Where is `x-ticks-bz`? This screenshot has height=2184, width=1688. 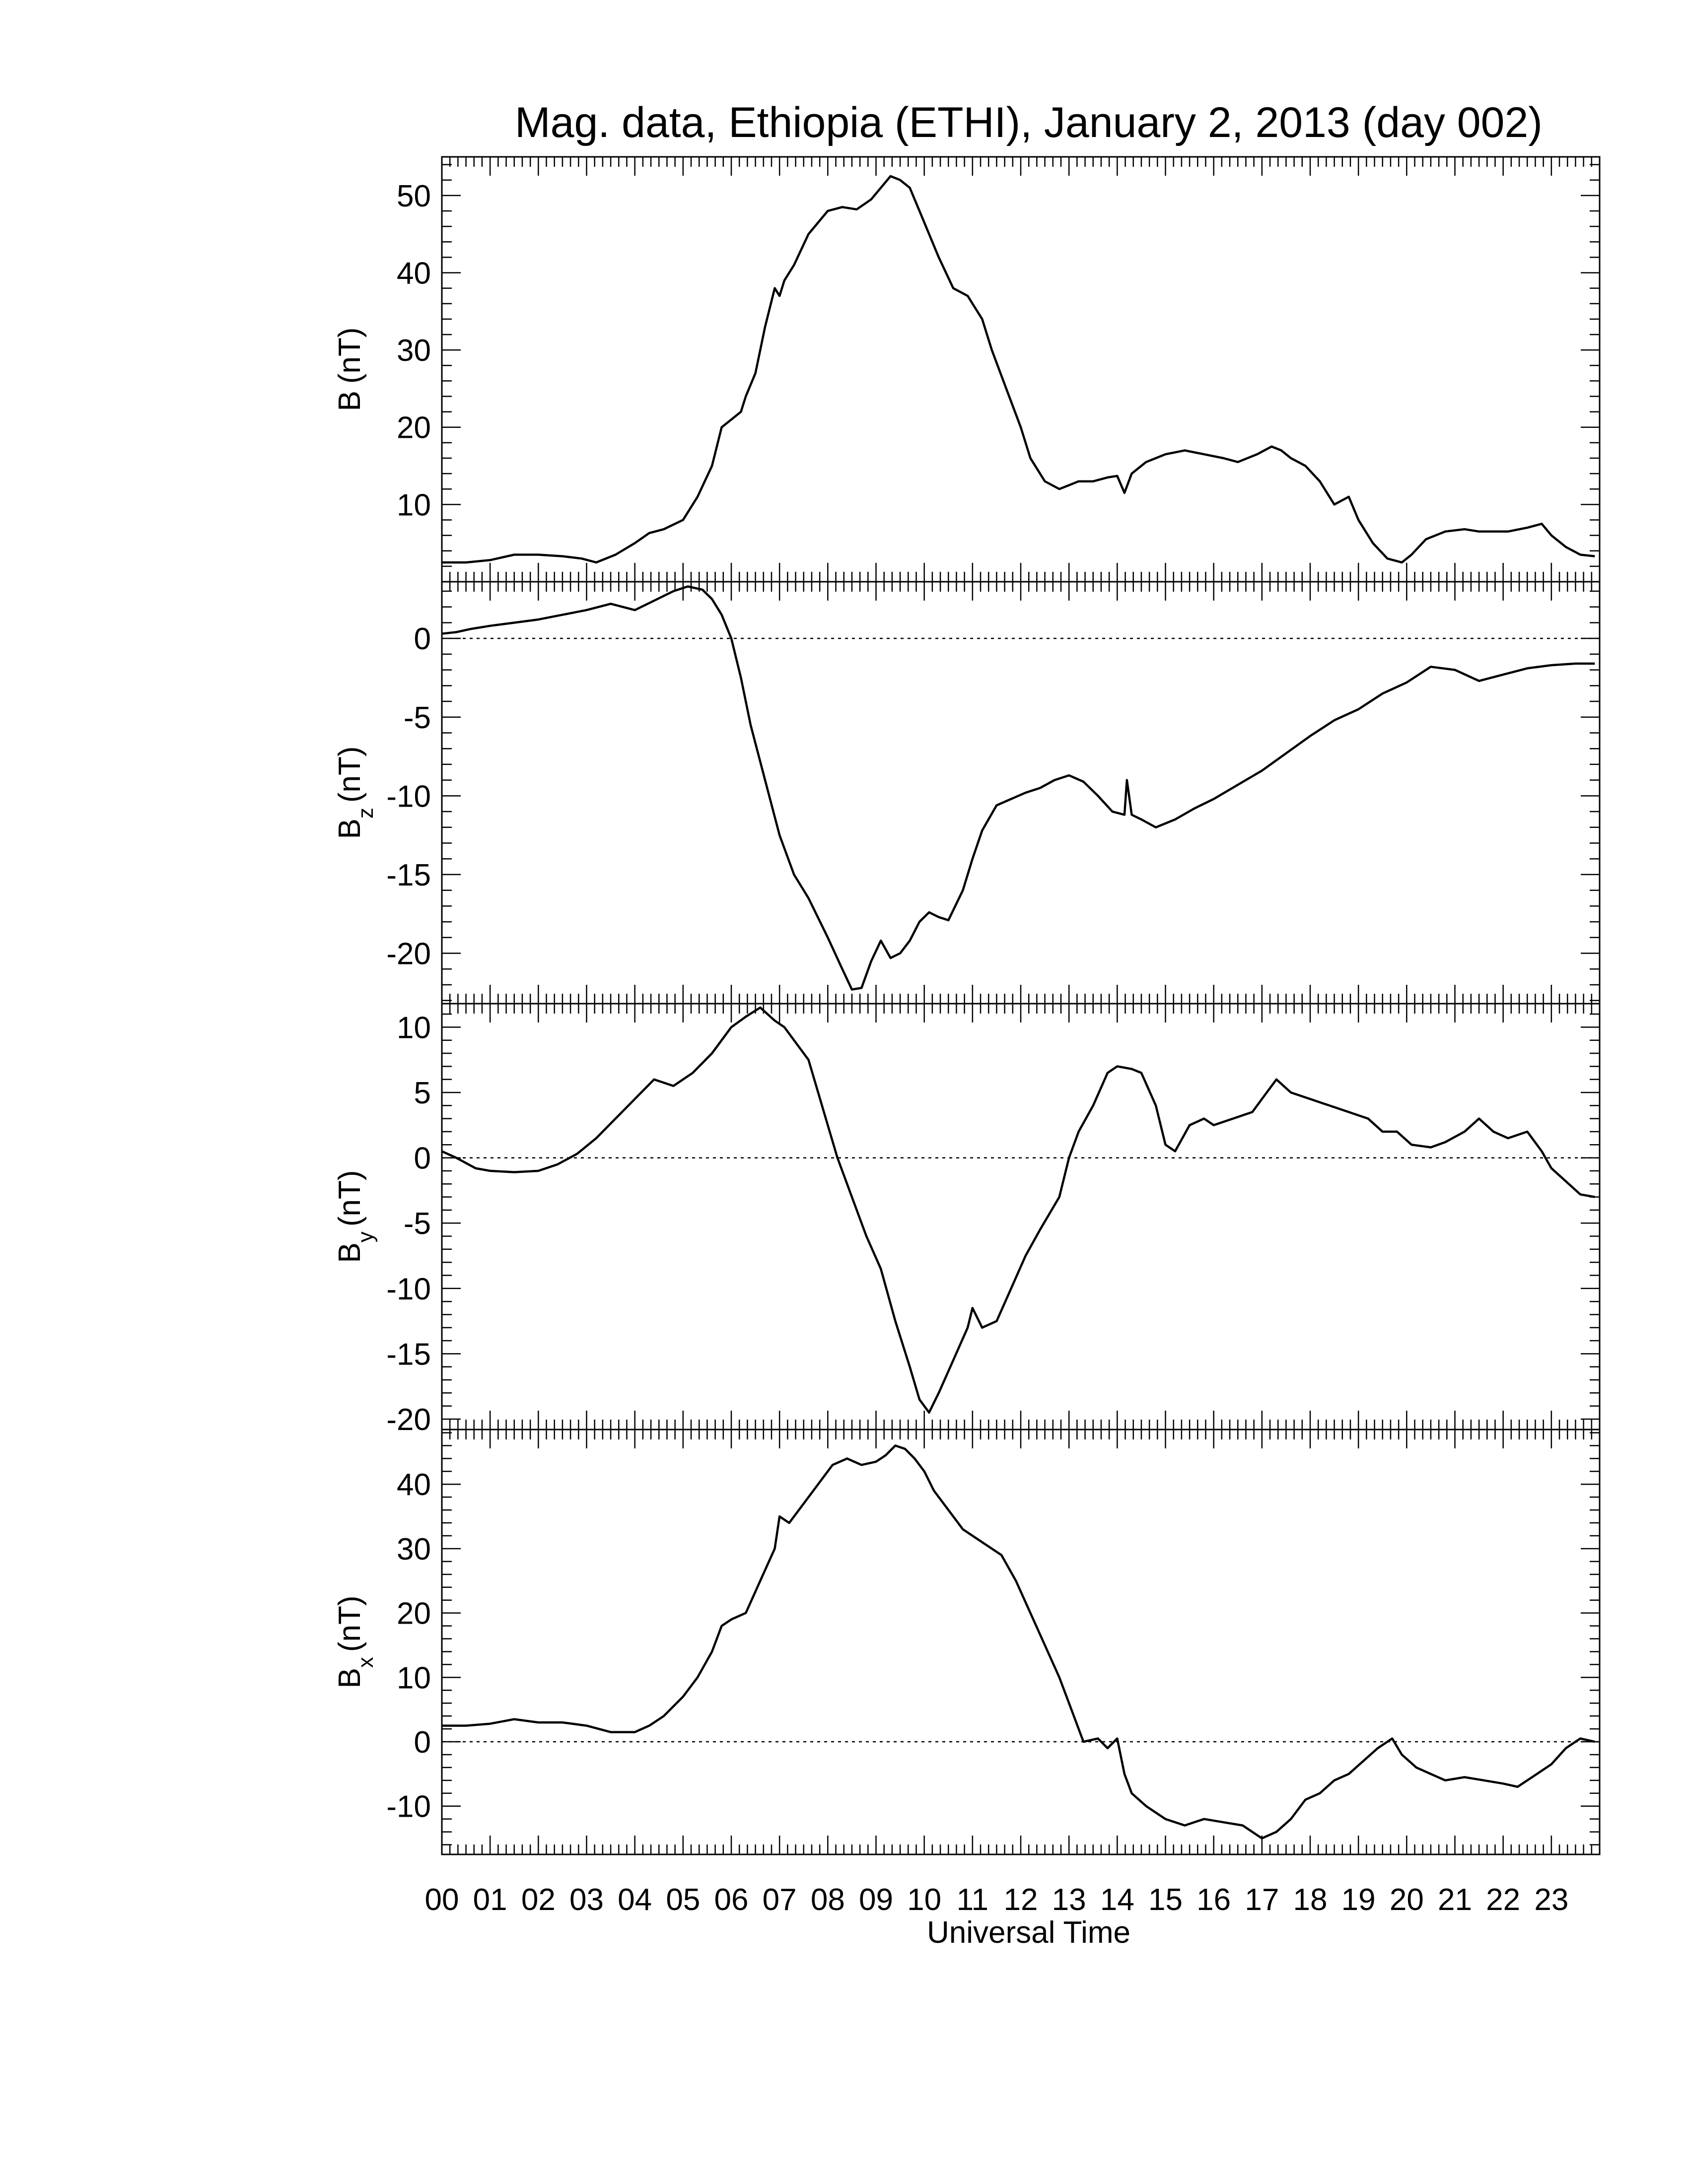
x-ticks-bz is located at coordinates (1021, 793).